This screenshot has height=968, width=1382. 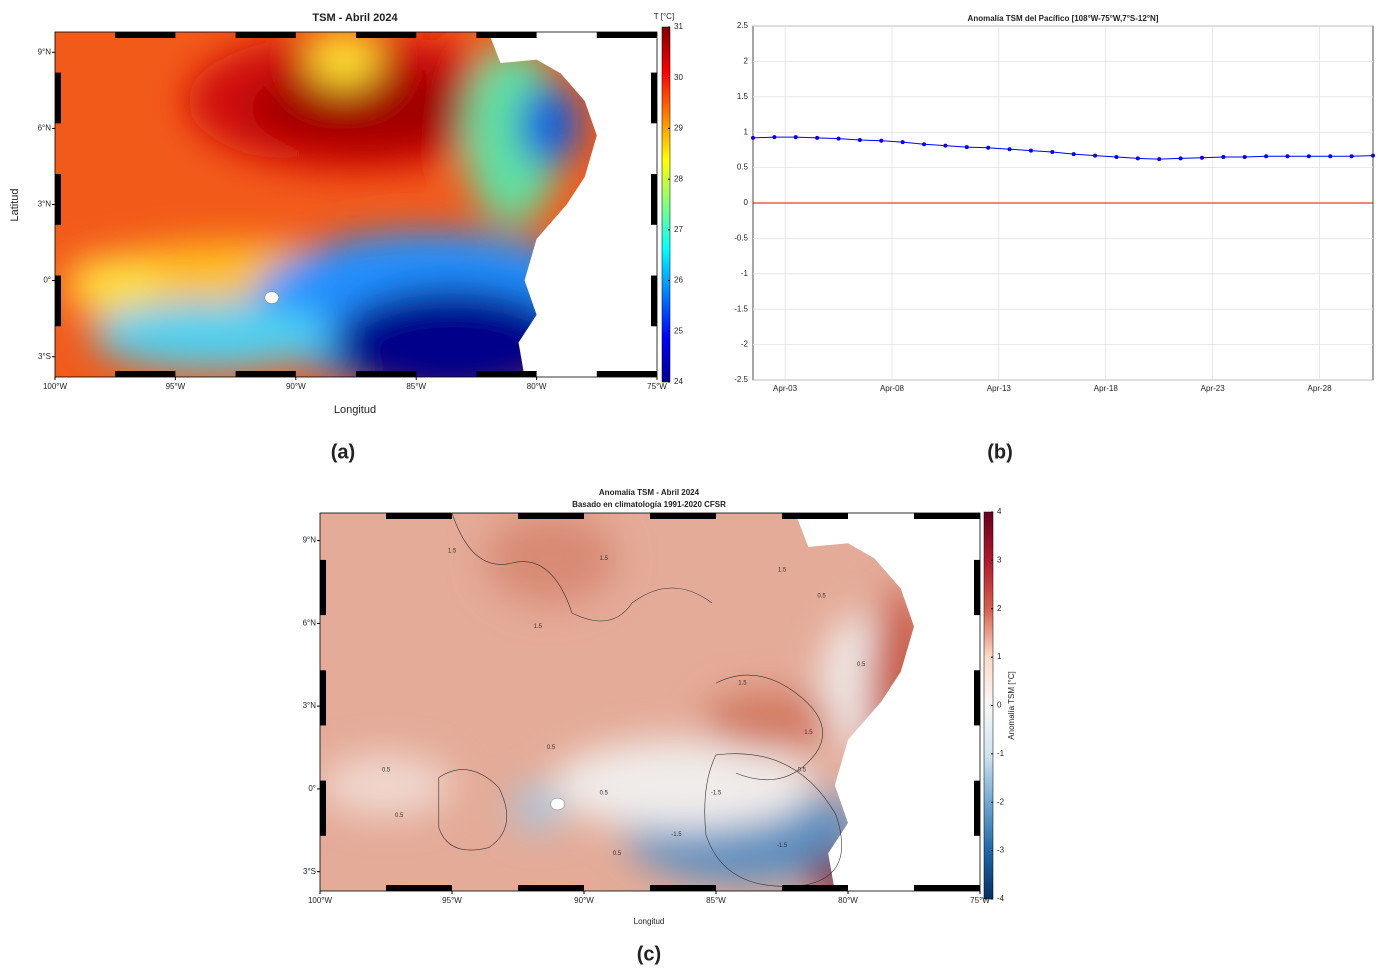 I want to click on y-tick-label: 2, so click(x=746, y=61).